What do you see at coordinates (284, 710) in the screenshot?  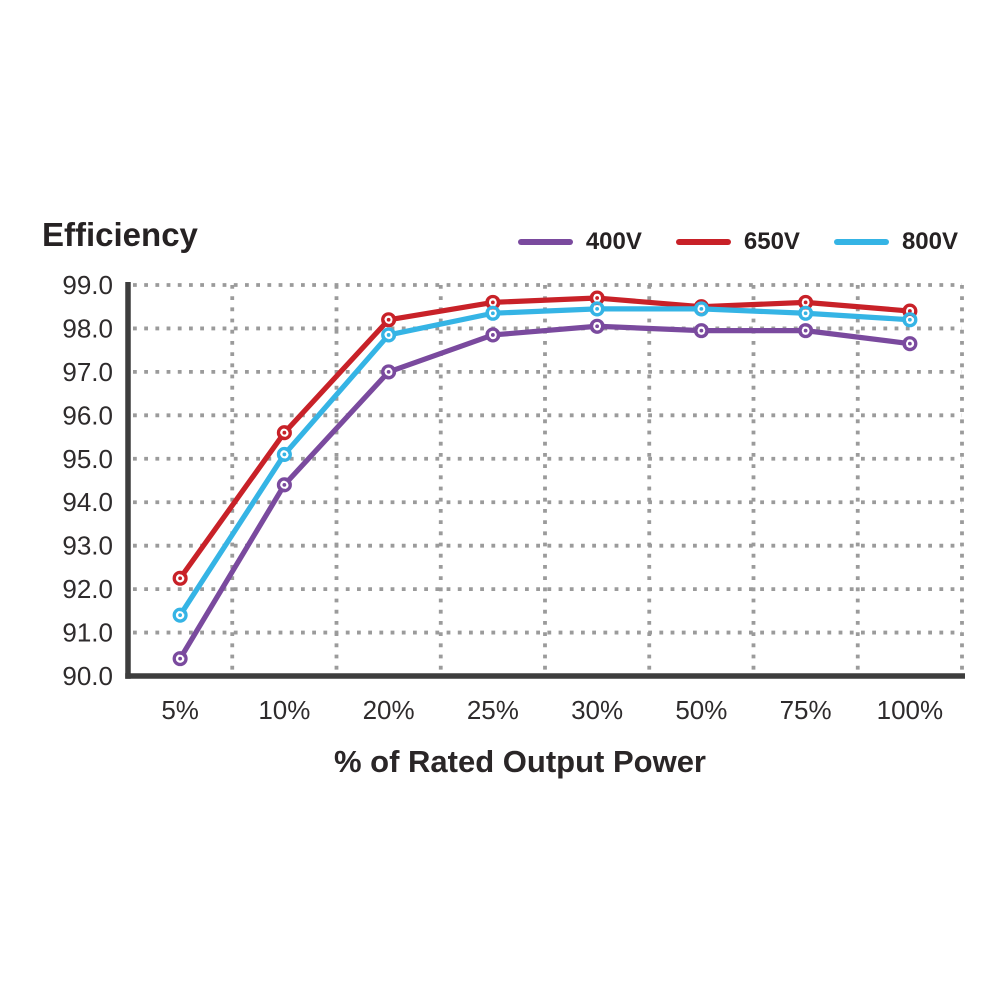 I see `x-tick-label: 10%` at bounding box center [284, 710].